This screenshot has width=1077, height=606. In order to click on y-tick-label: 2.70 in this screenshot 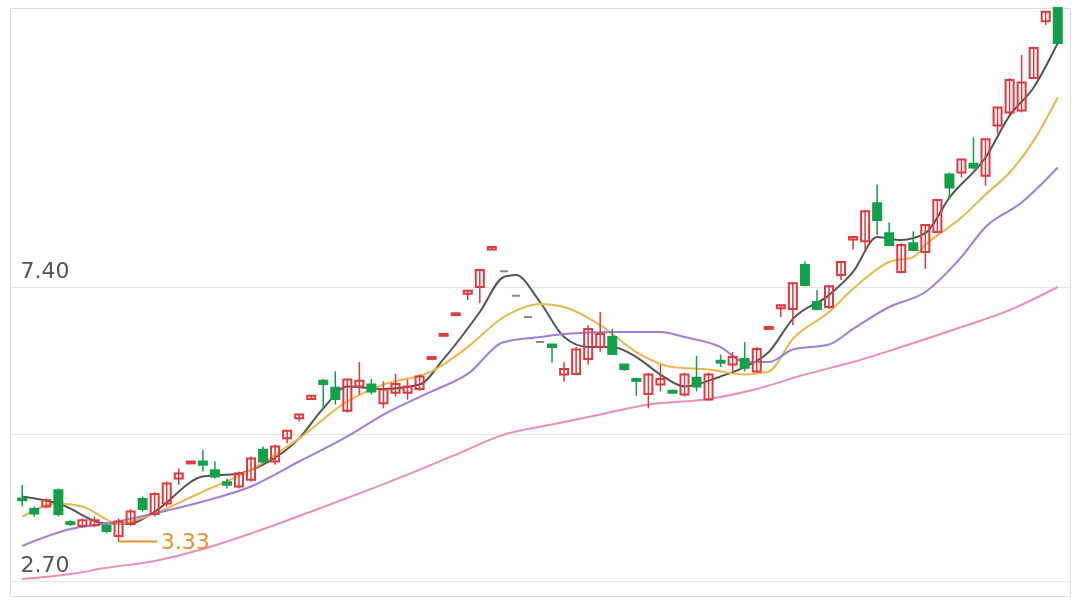, I will do `click(45, 565)`.